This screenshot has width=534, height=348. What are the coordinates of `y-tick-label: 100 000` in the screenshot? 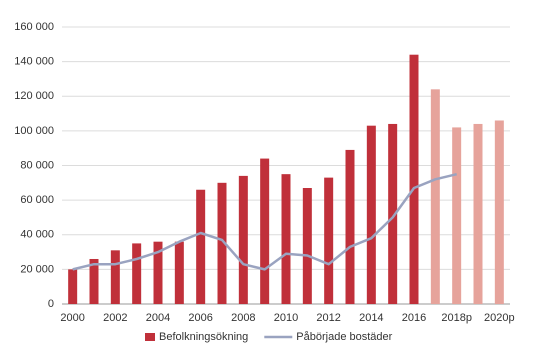 It's located at (34, 131).